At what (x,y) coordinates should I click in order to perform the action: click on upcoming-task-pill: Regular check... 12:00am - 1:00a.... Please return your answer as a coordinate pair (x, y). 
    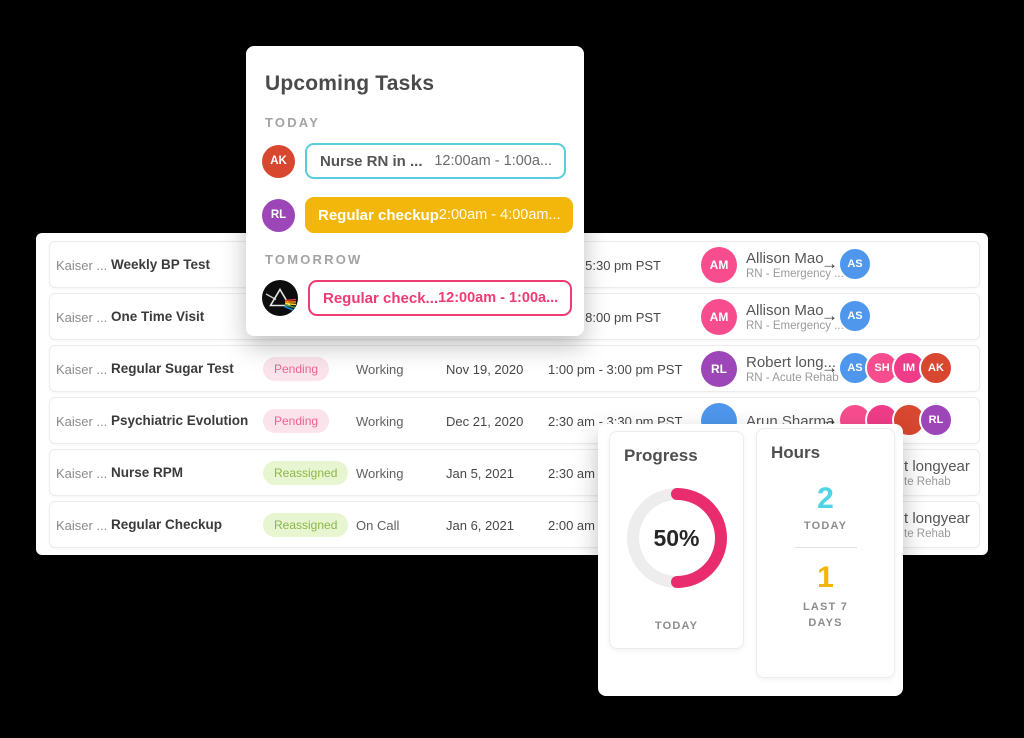
    Looking at the image, I should click on (440, 298).